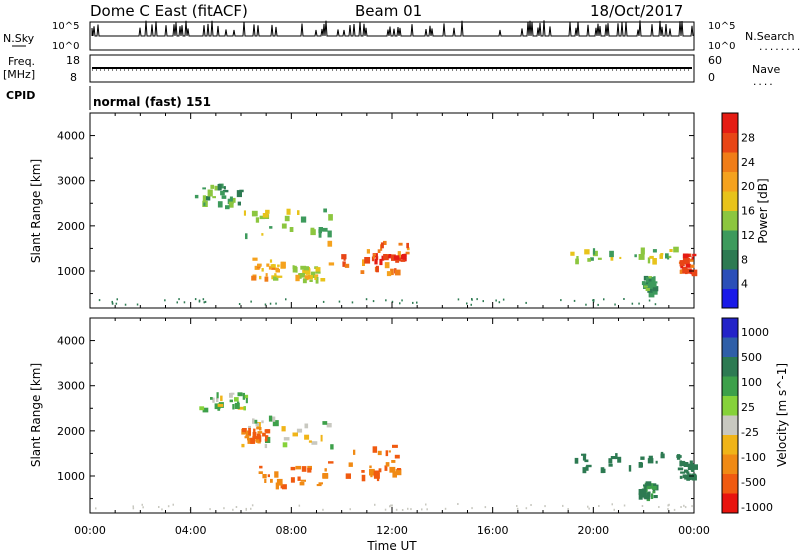 This screenshot has width=800, height=554. Describe the element at coordinates (747, 415) in the screenshot. I see `velocity-colorbar: 1000 500 100 25 -25 -100 -500 -1000` at that location.